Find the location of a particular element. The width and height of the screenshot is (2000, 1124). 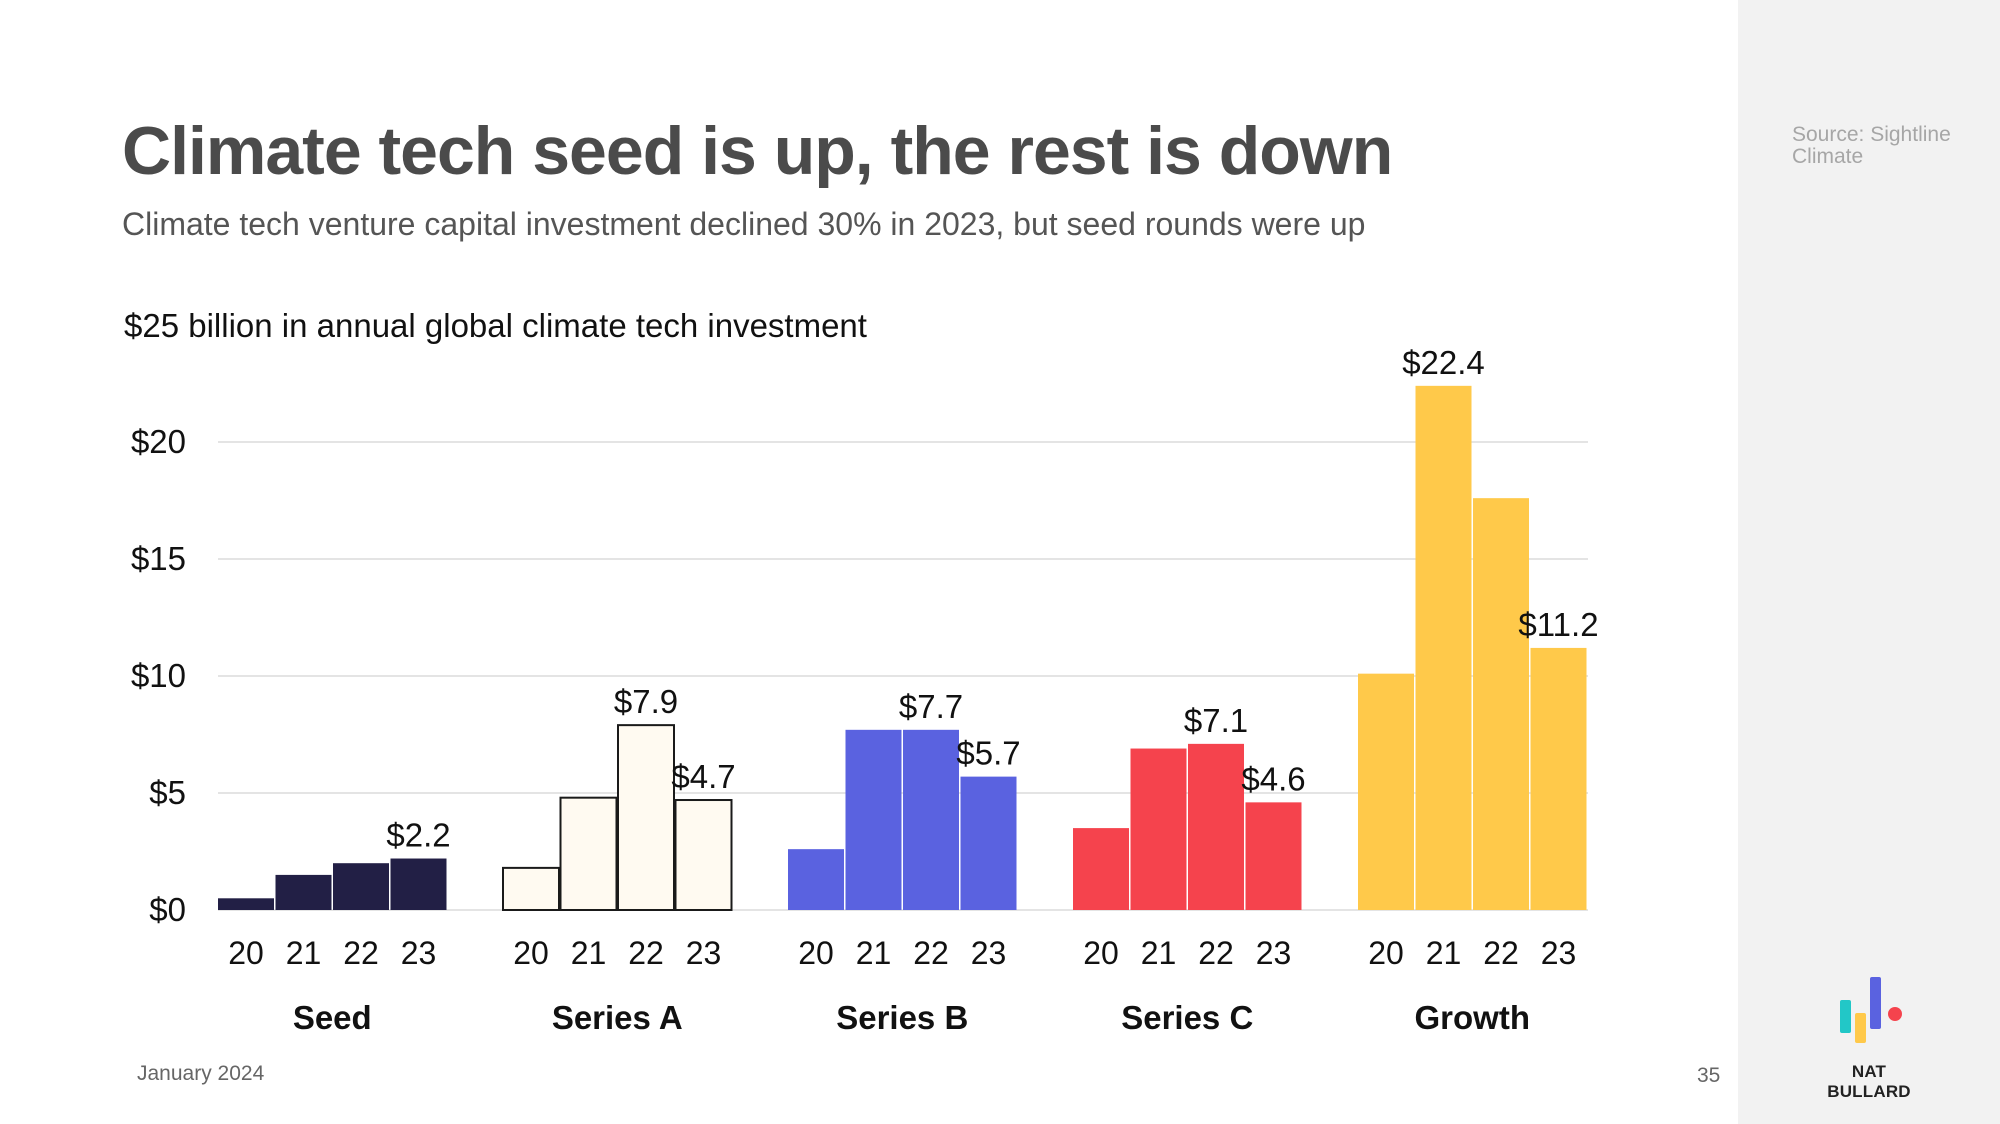

sidebar-panel is located at coordinates (1869, 562).